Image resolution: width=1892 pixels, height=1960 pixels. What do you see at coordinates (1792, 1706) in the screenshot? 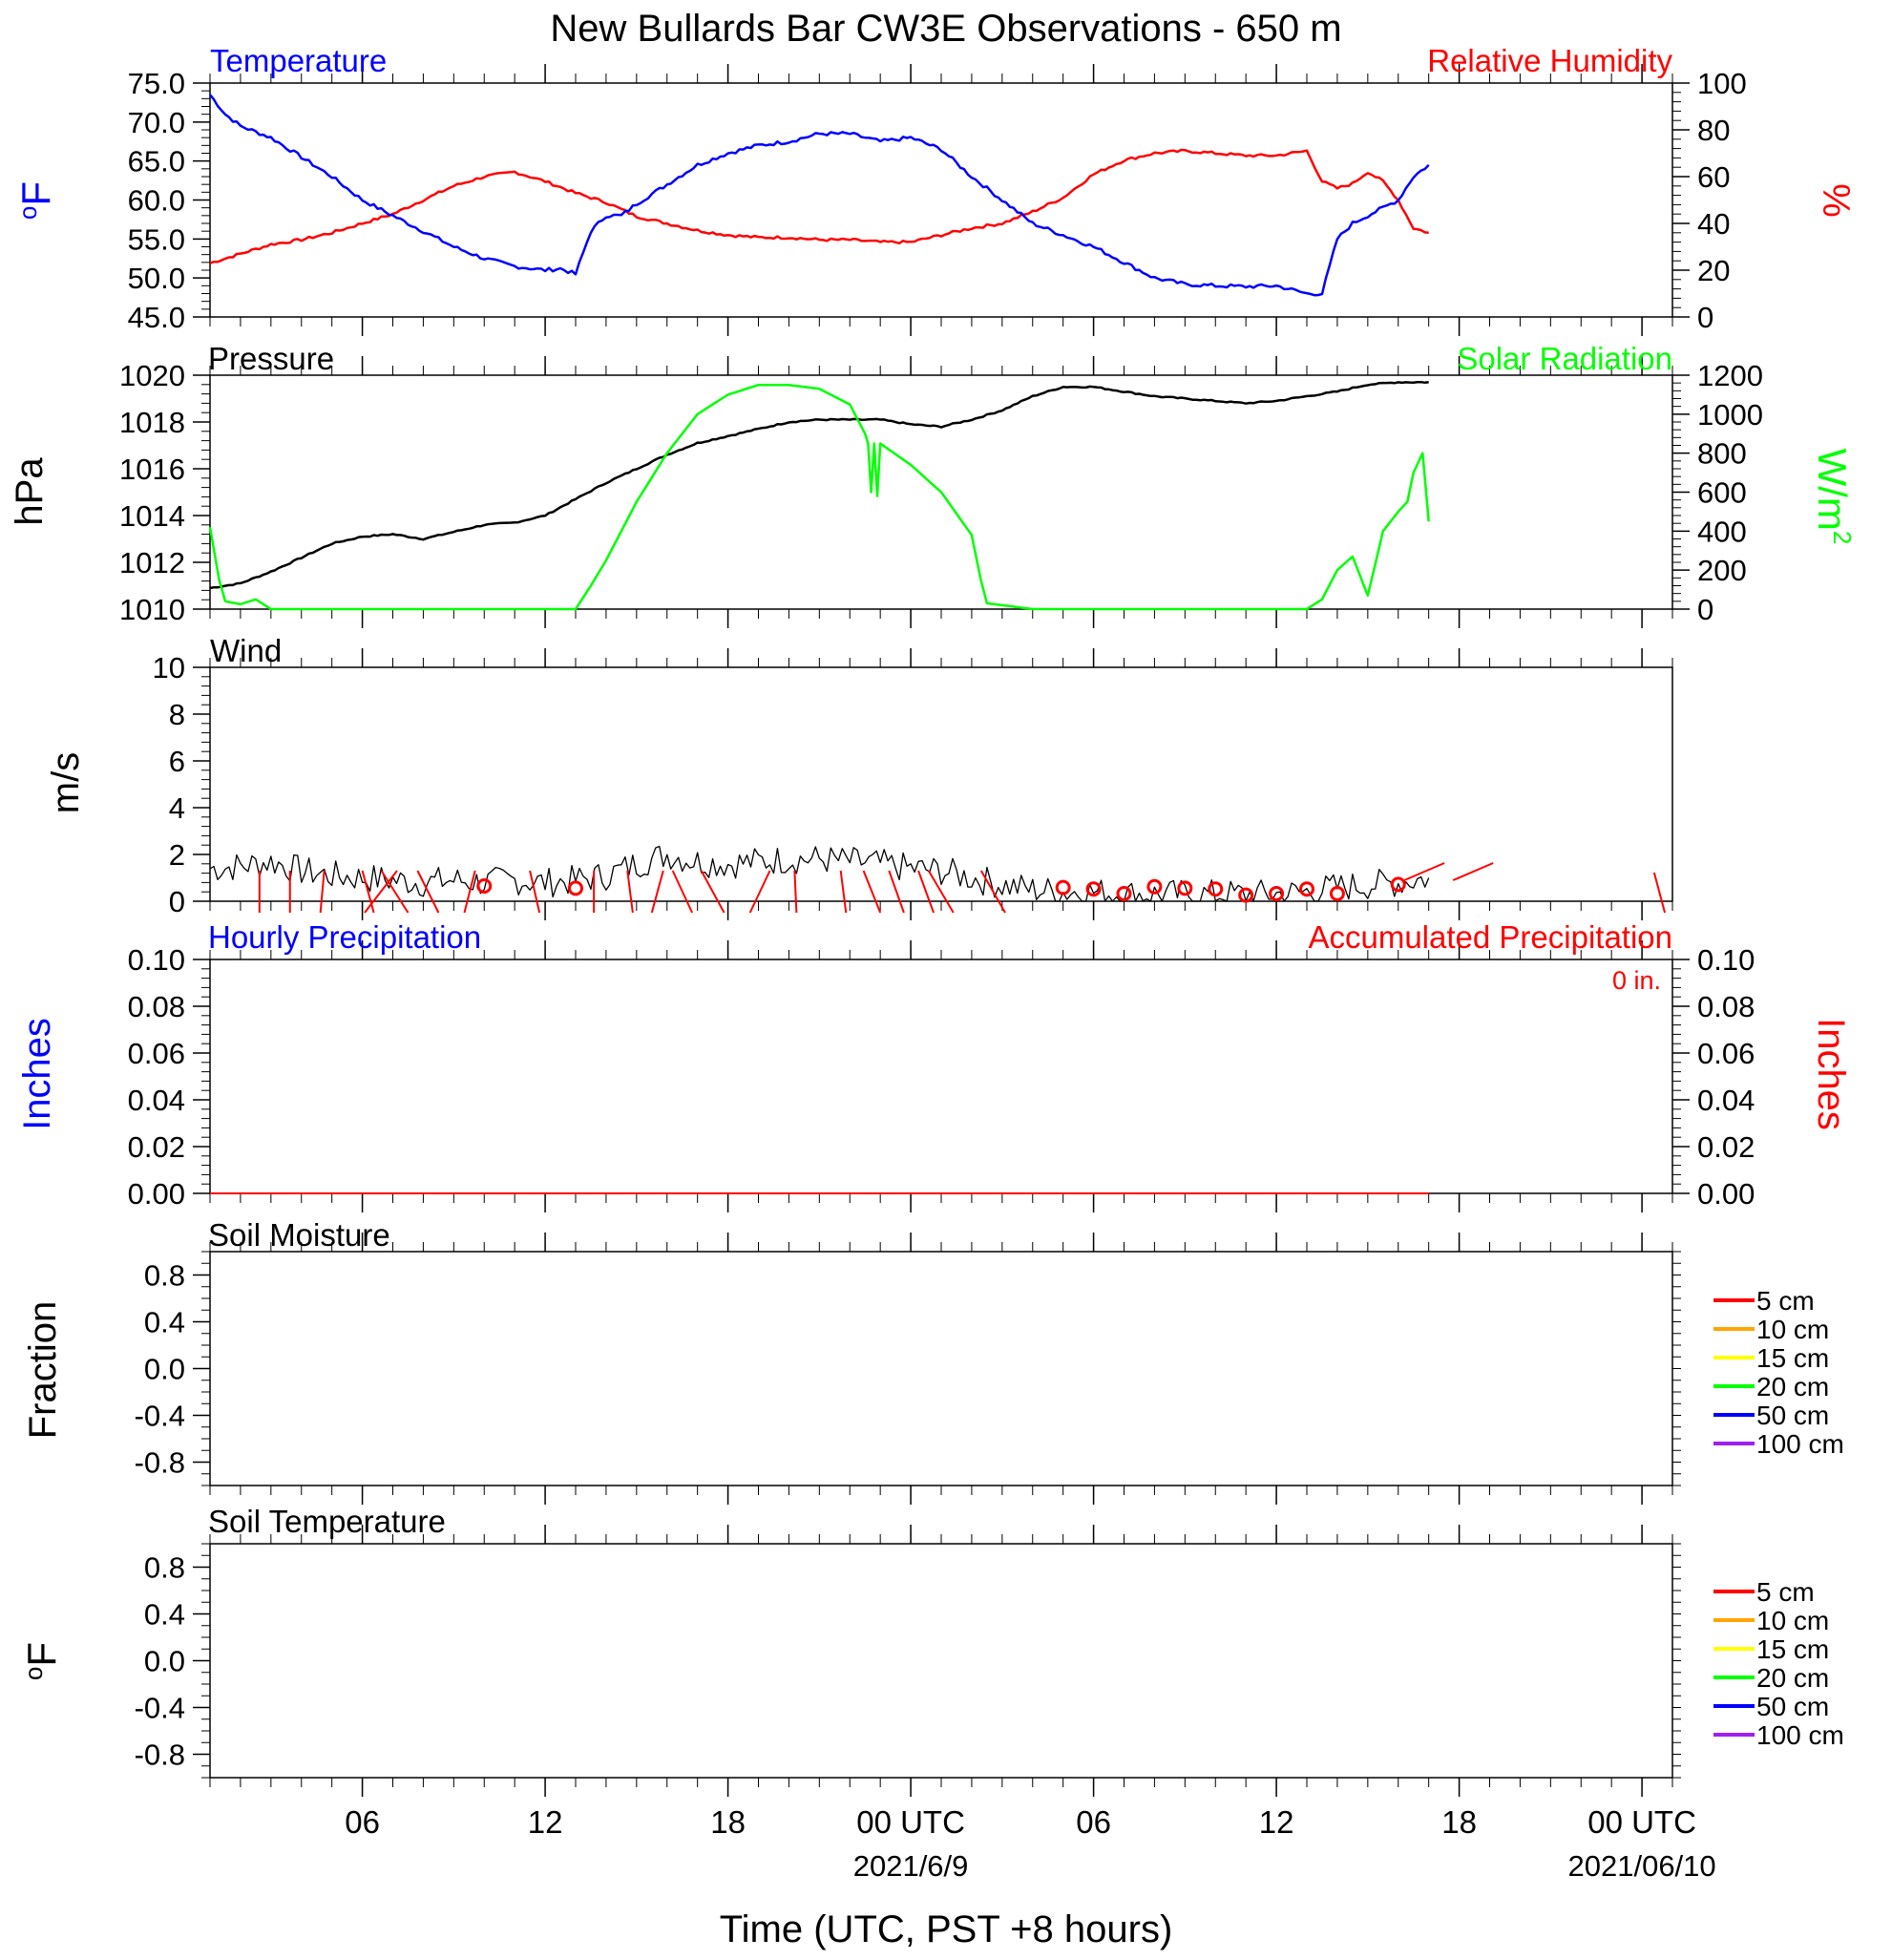
I see `soil-temp-legend-label: 50 cm` at bounding box center [1792, 1706].